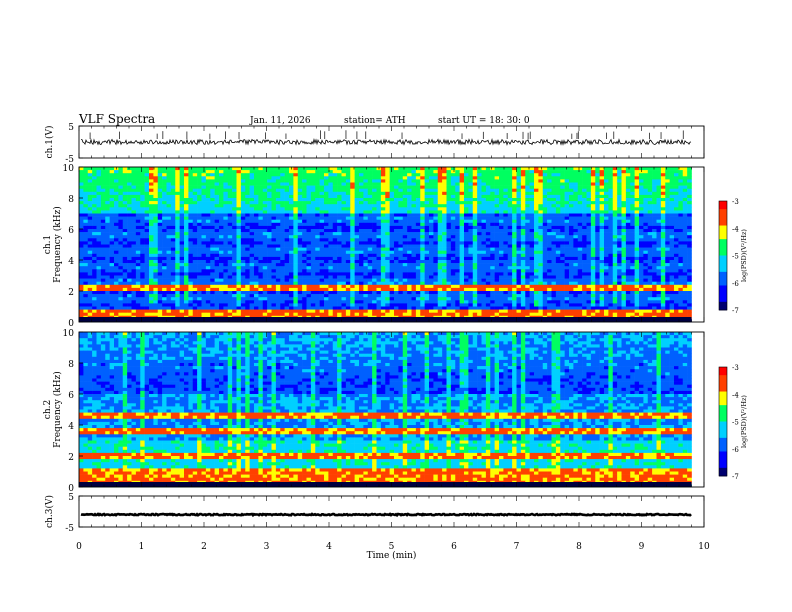 Image resolution: width=792 pixels, height=612 pixels. I want to click on station-label: station= ATH, so click(375, 121).